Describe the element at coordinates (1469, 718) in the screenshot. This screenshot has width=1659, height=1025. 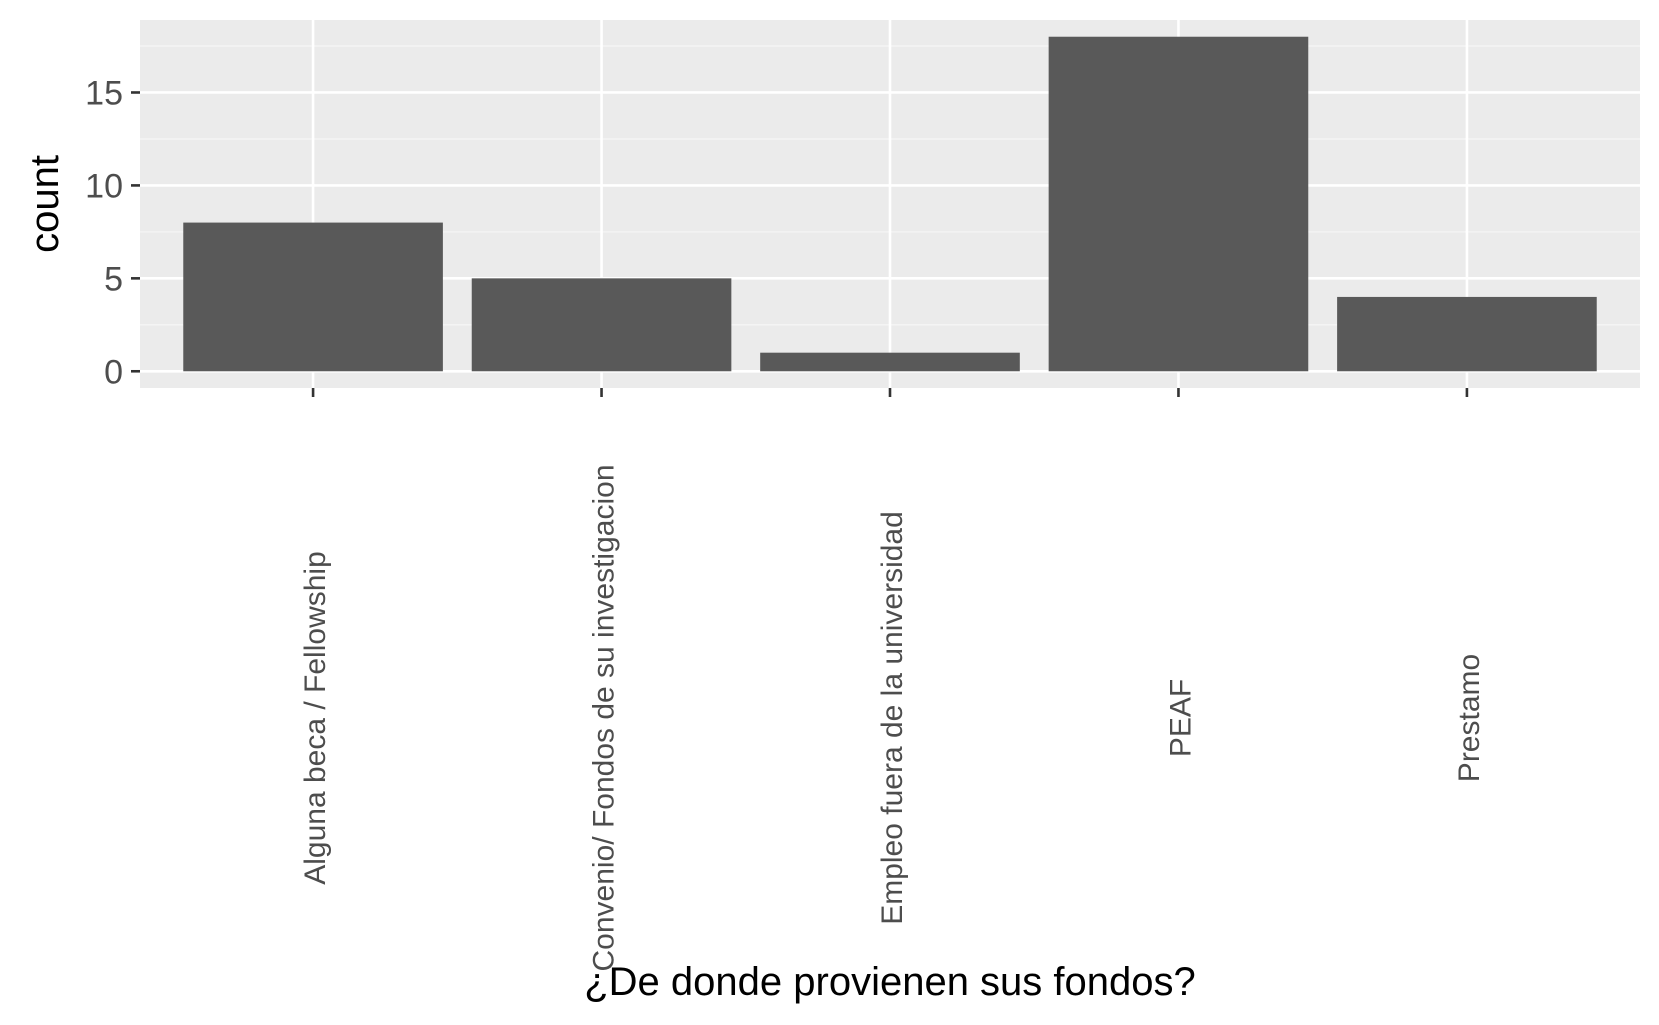
I see `x-tick-label: Prestamo` at that location.